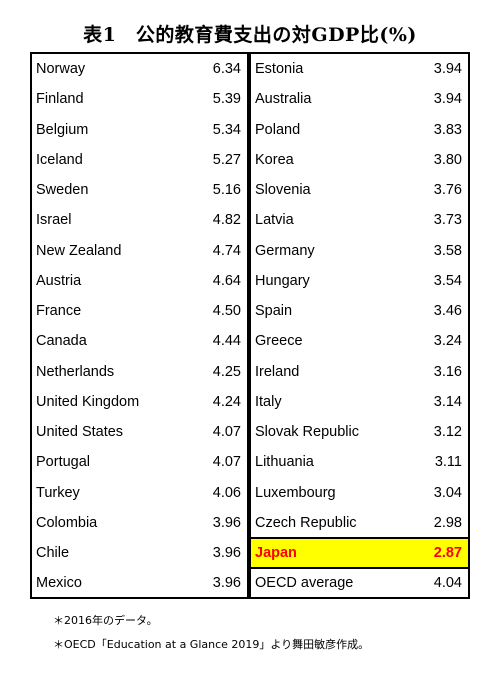  I want to click on expenditure-value: 5.34, so click(226, 129).